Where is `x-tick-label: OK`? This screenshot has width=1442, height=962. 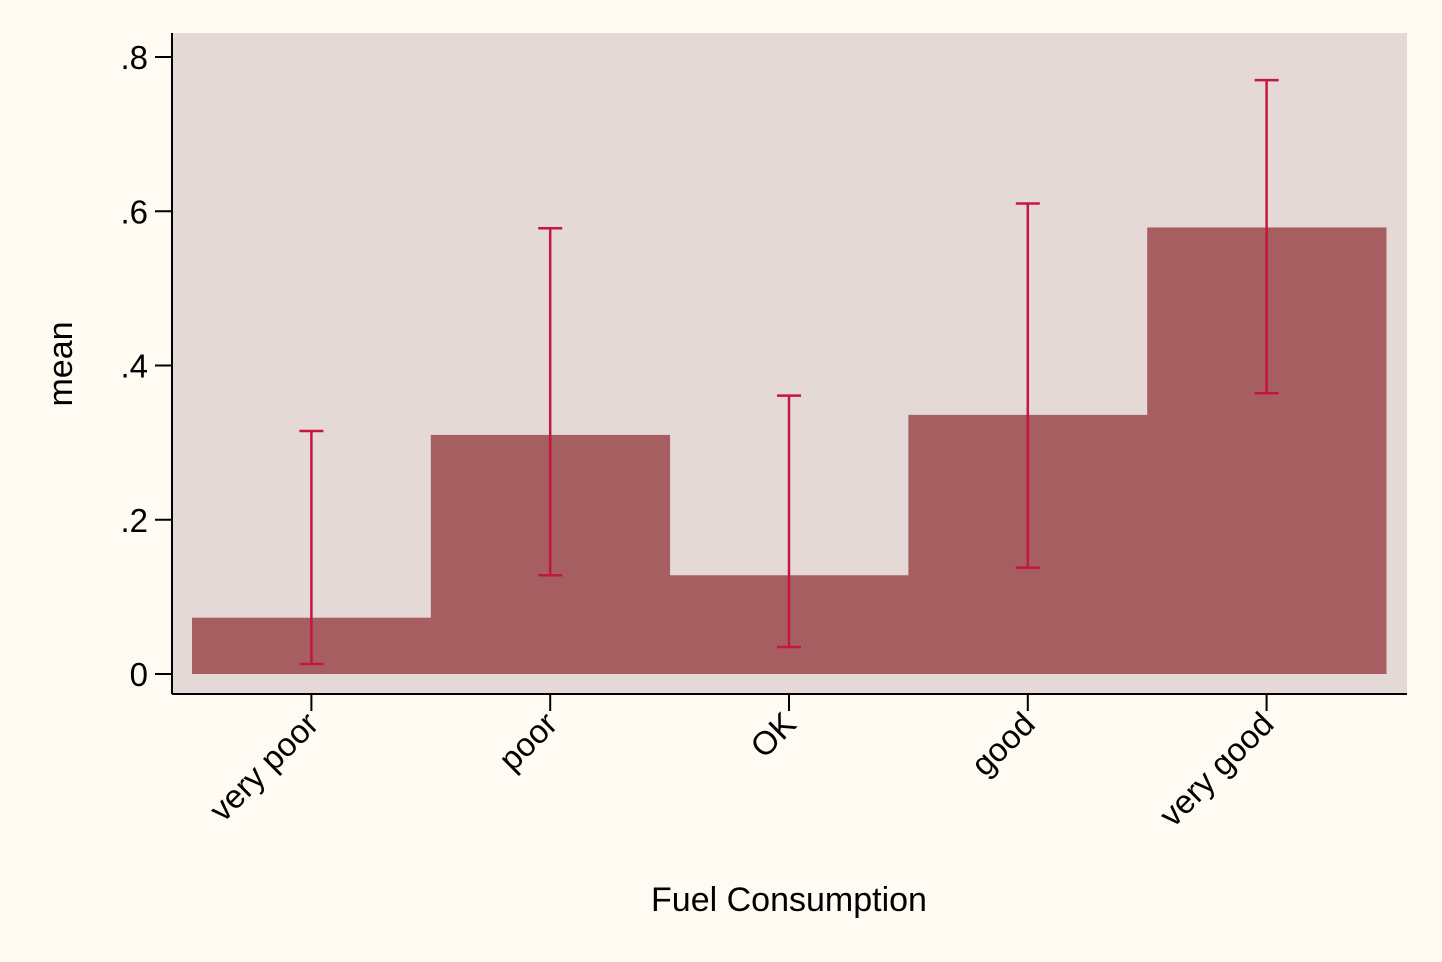 x-tick-label: OK is located at coordinates (773, 735).